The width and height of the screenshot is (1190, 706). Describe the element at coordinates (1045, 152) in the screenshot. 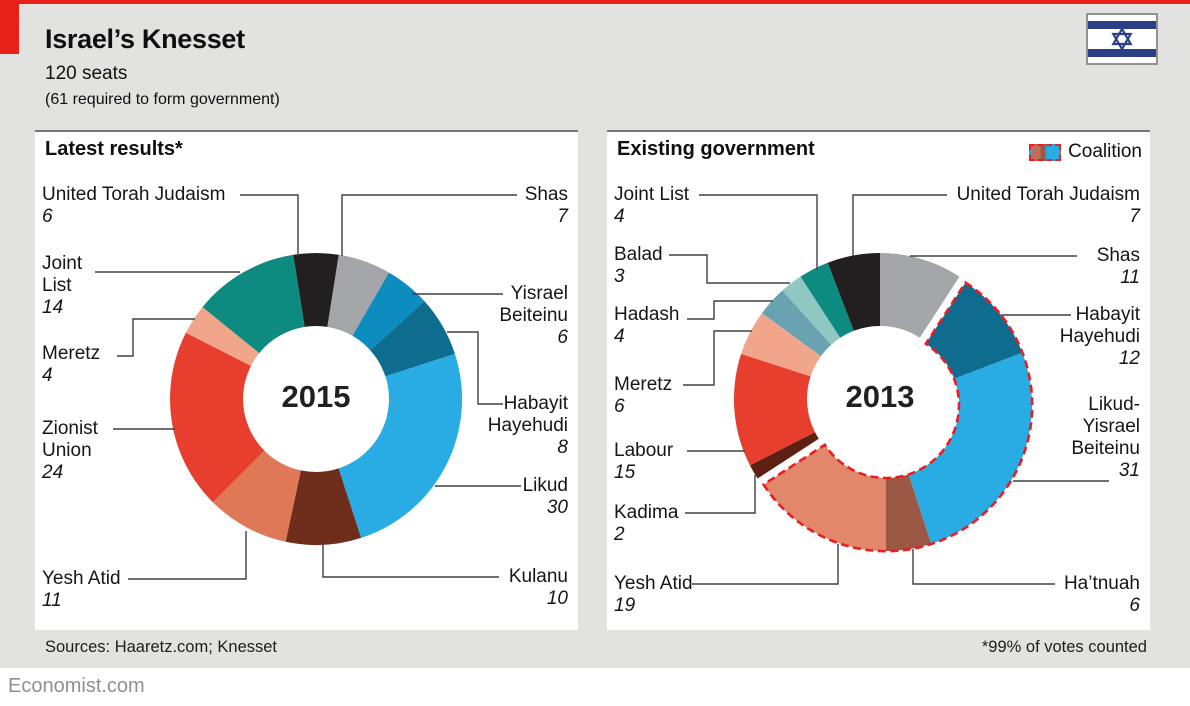

I see `coalition-swatch-icon` at that location.